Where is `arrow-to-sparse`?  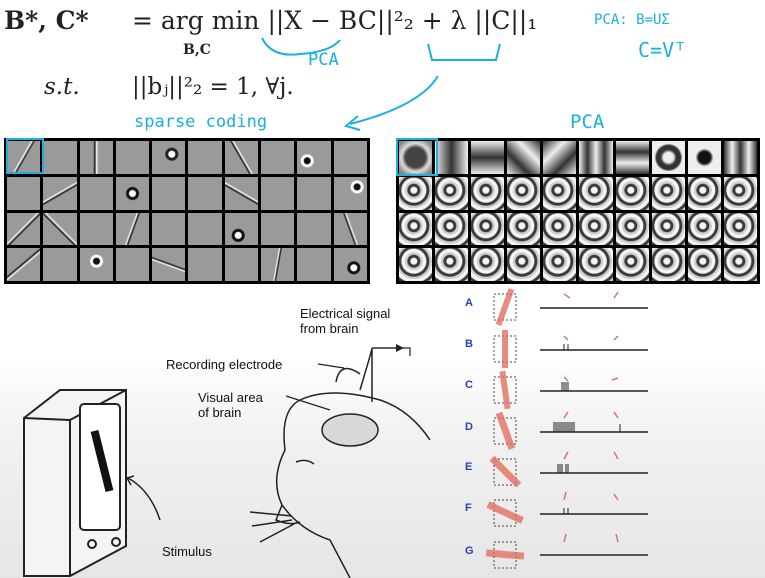
arrow-to-sparse is located at coordinates (394, 100).